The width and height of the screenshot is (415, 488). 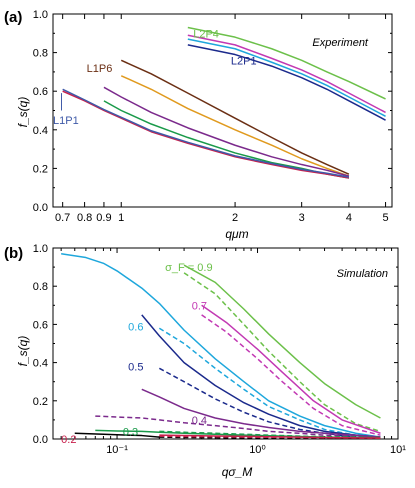 What do you see at coordinates (62, 218) in the screenshot?
I see `x-tick-label: 0.7` at bounding box center [62, 218].